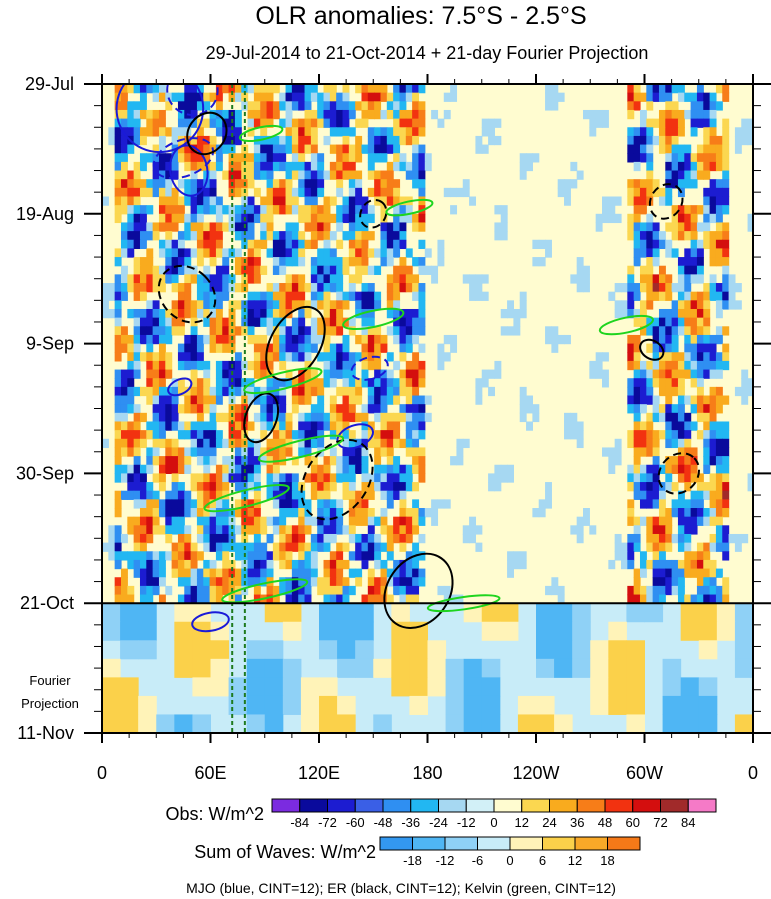 The image size is (771, 899). I want to click on kelvin-contour, so click(283, 381).